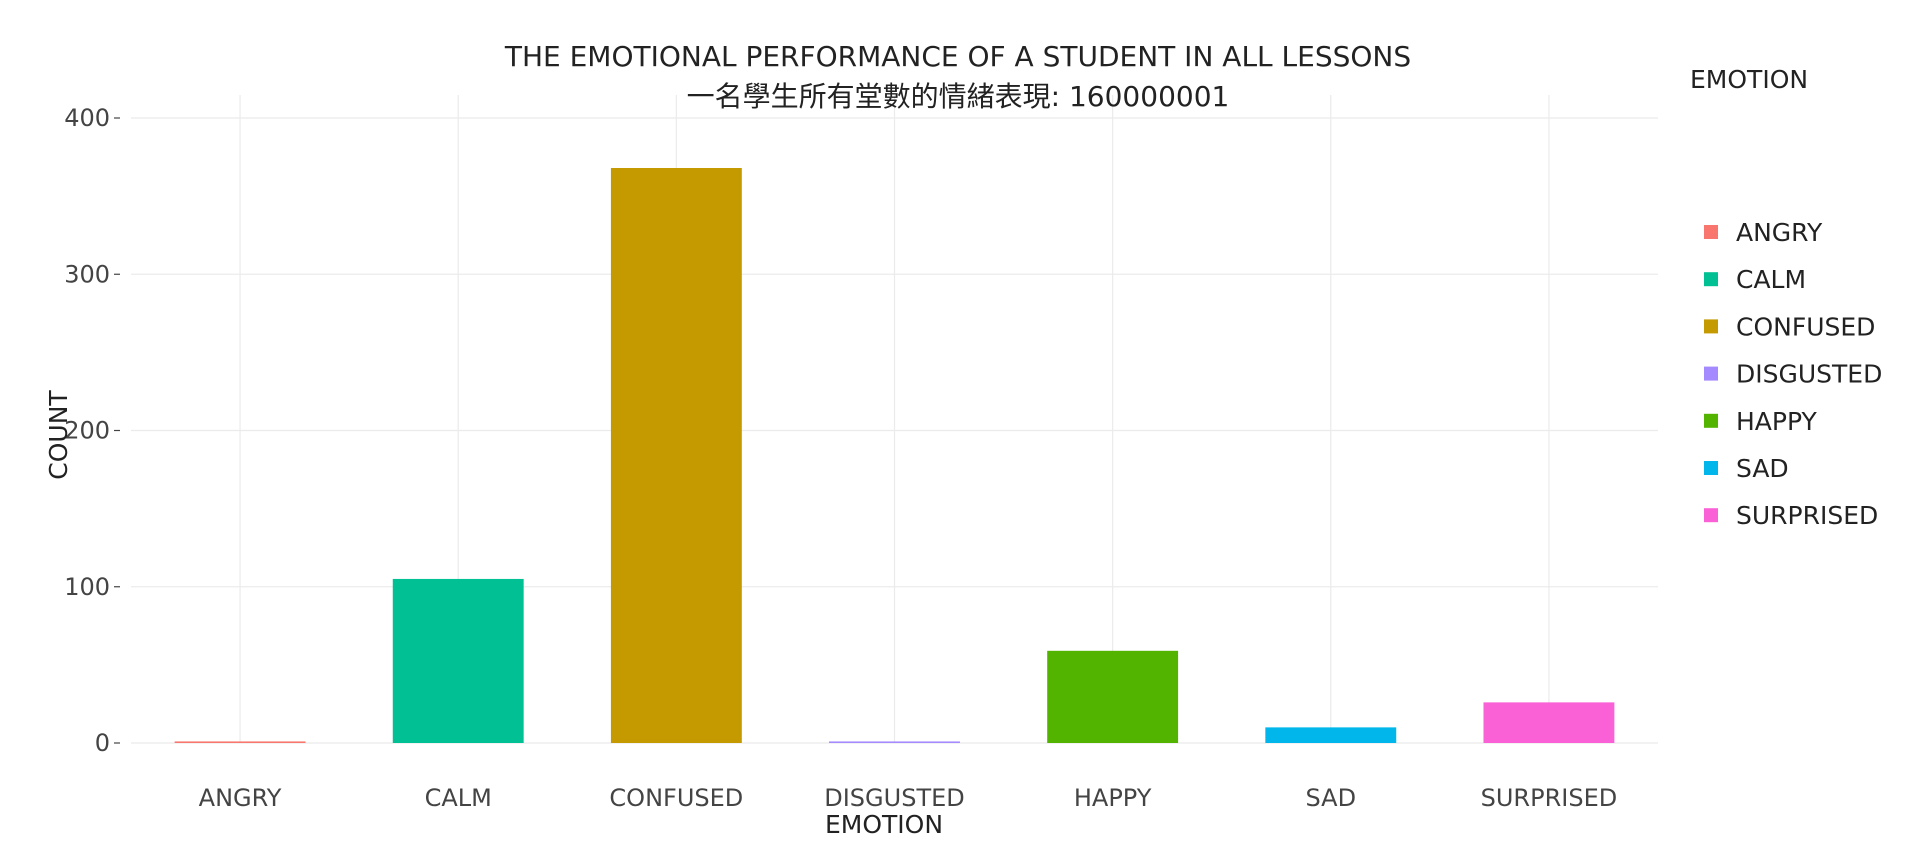 The image size is (1907, 851). I want to click on x-tick-label: CALM, so click(458, 798).